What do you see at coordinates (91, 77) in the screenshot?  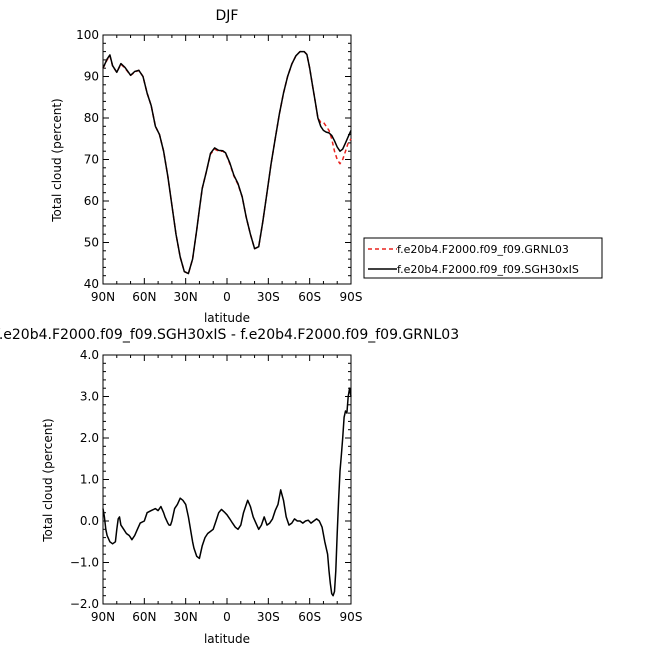 I see `y-tick-label: 90` at bounding box center [91, 77].